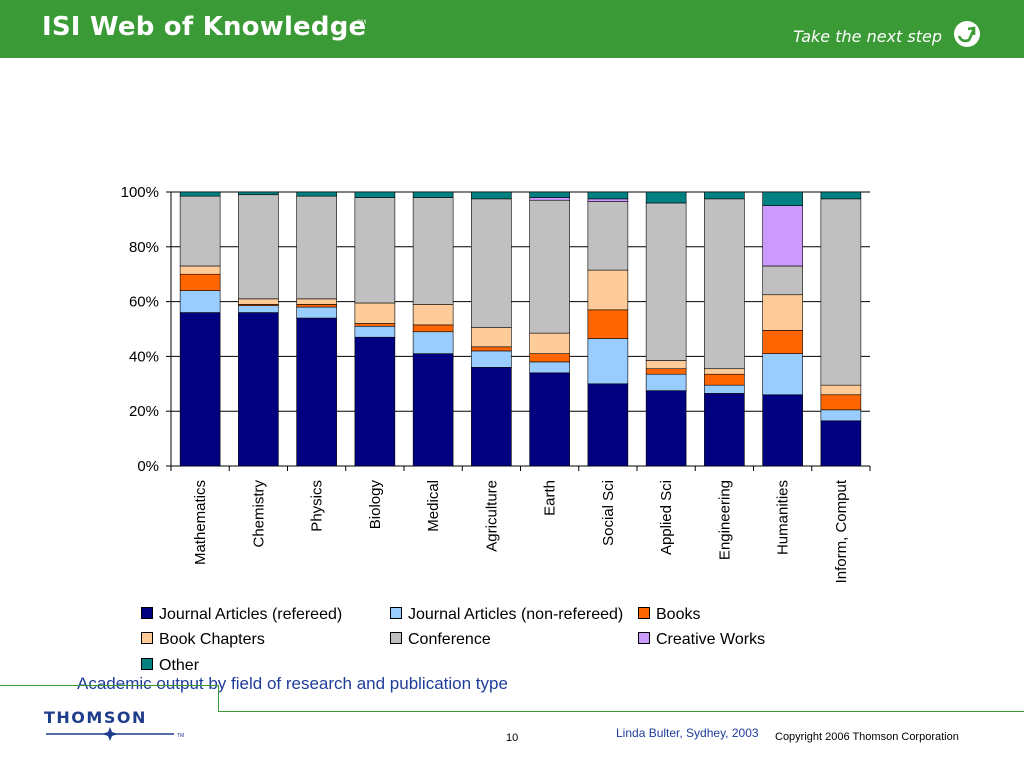 The image size is (1024, 768). I want to click on y-tick-label: 0%, so click(148, 466).